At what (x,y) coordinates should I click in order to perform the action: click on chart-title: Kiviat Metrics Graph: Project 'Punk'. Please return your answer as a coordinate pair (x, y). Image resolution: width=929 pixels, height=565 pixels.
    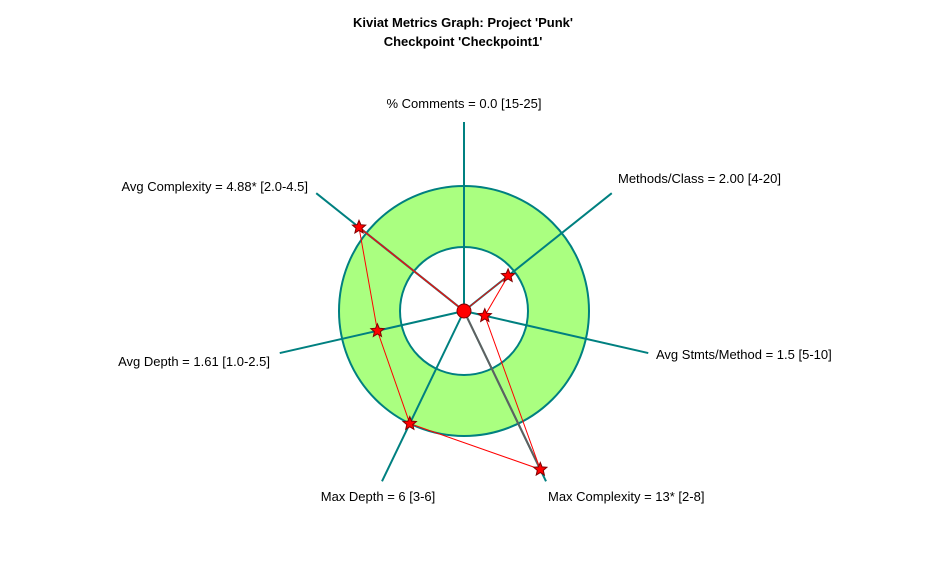
    Looking at the image, I should click on (463, 22).